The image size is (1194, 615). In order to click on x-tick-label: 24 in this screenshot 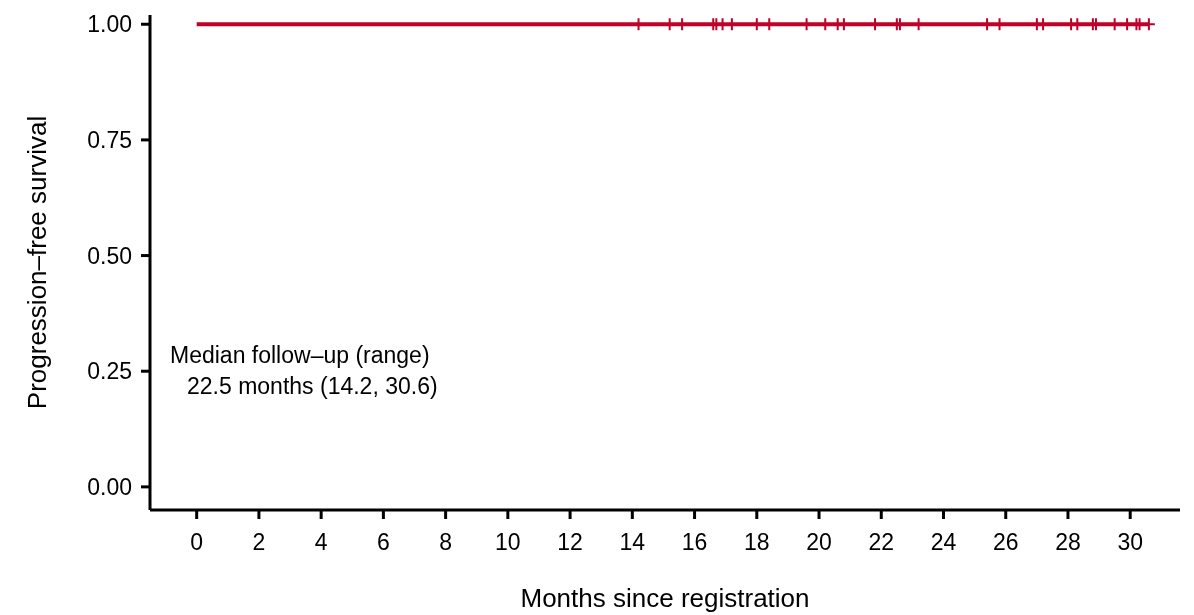, I will do `click(943, 542)`.